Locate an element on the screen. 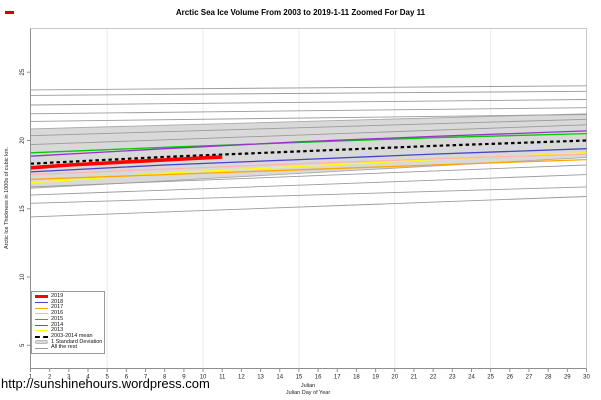 This screenshot has width=601, height=400. x-axis-label-line1: Julian is located at coordinates (308, 386).